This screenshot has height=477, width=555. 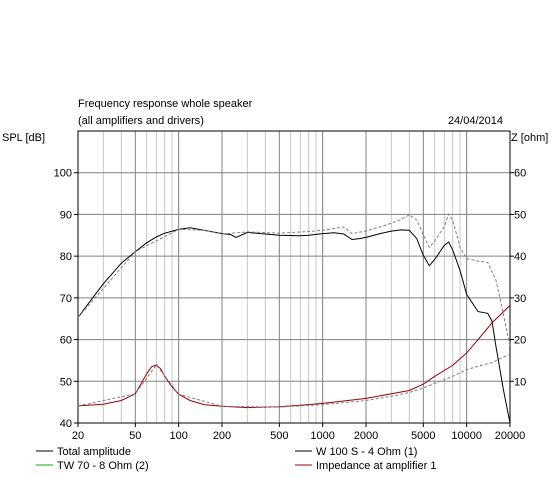 I want to click on y2-tick-label: 10, so click(x=520, y=382).